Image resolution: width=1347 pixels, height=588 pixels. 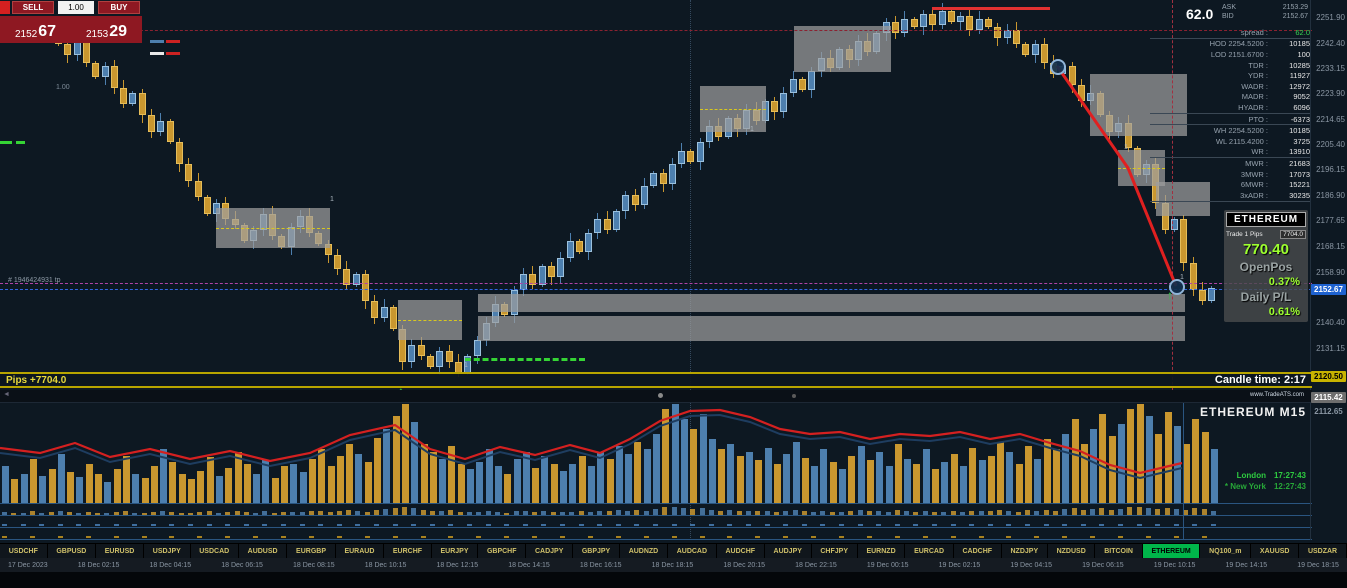 I want to click on symbol-tab-nzdusd: NZDUSD, so click(x=1072, y=551).